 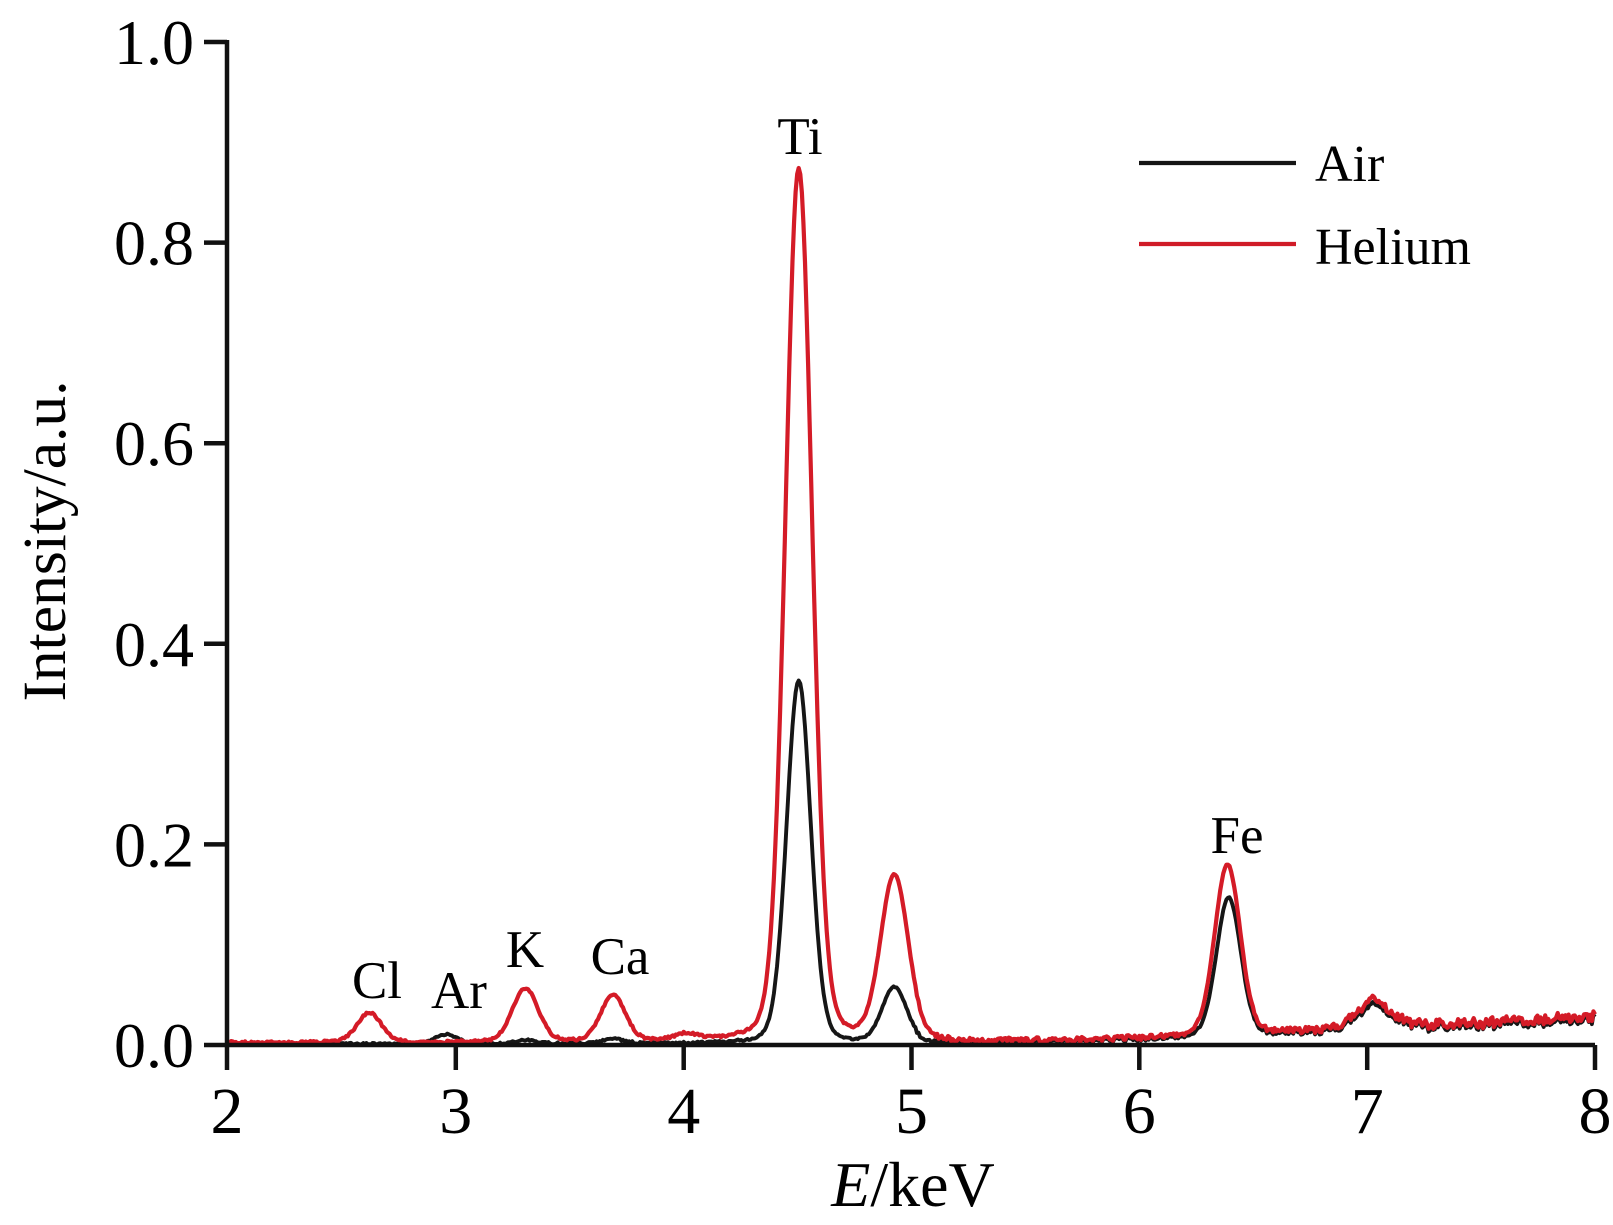 I want to click on svg-text: Intensity/a.u., so click(x=45, y=540).